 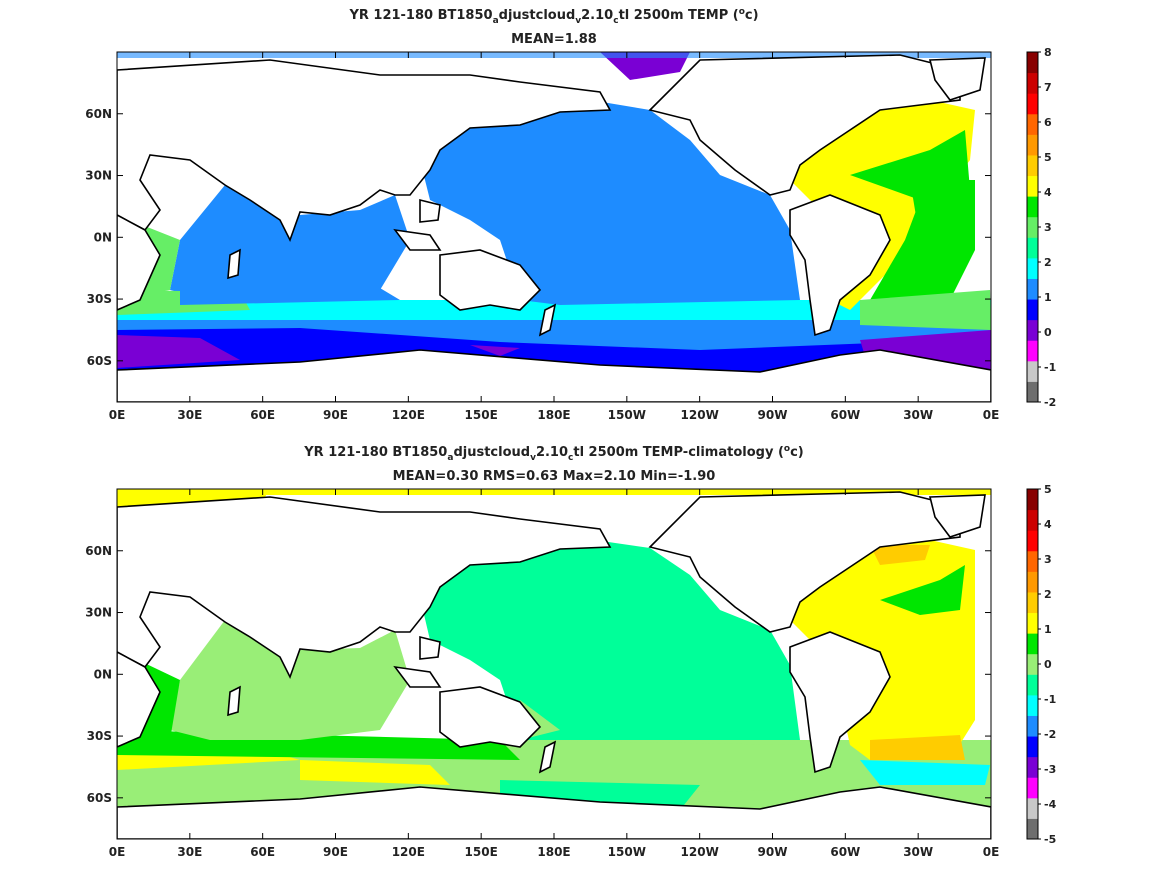 I want to click on panel-top-colorbar: 8 7 6 5 4 3 2 1 0 -1 -2, so click(x=1041, y=227).